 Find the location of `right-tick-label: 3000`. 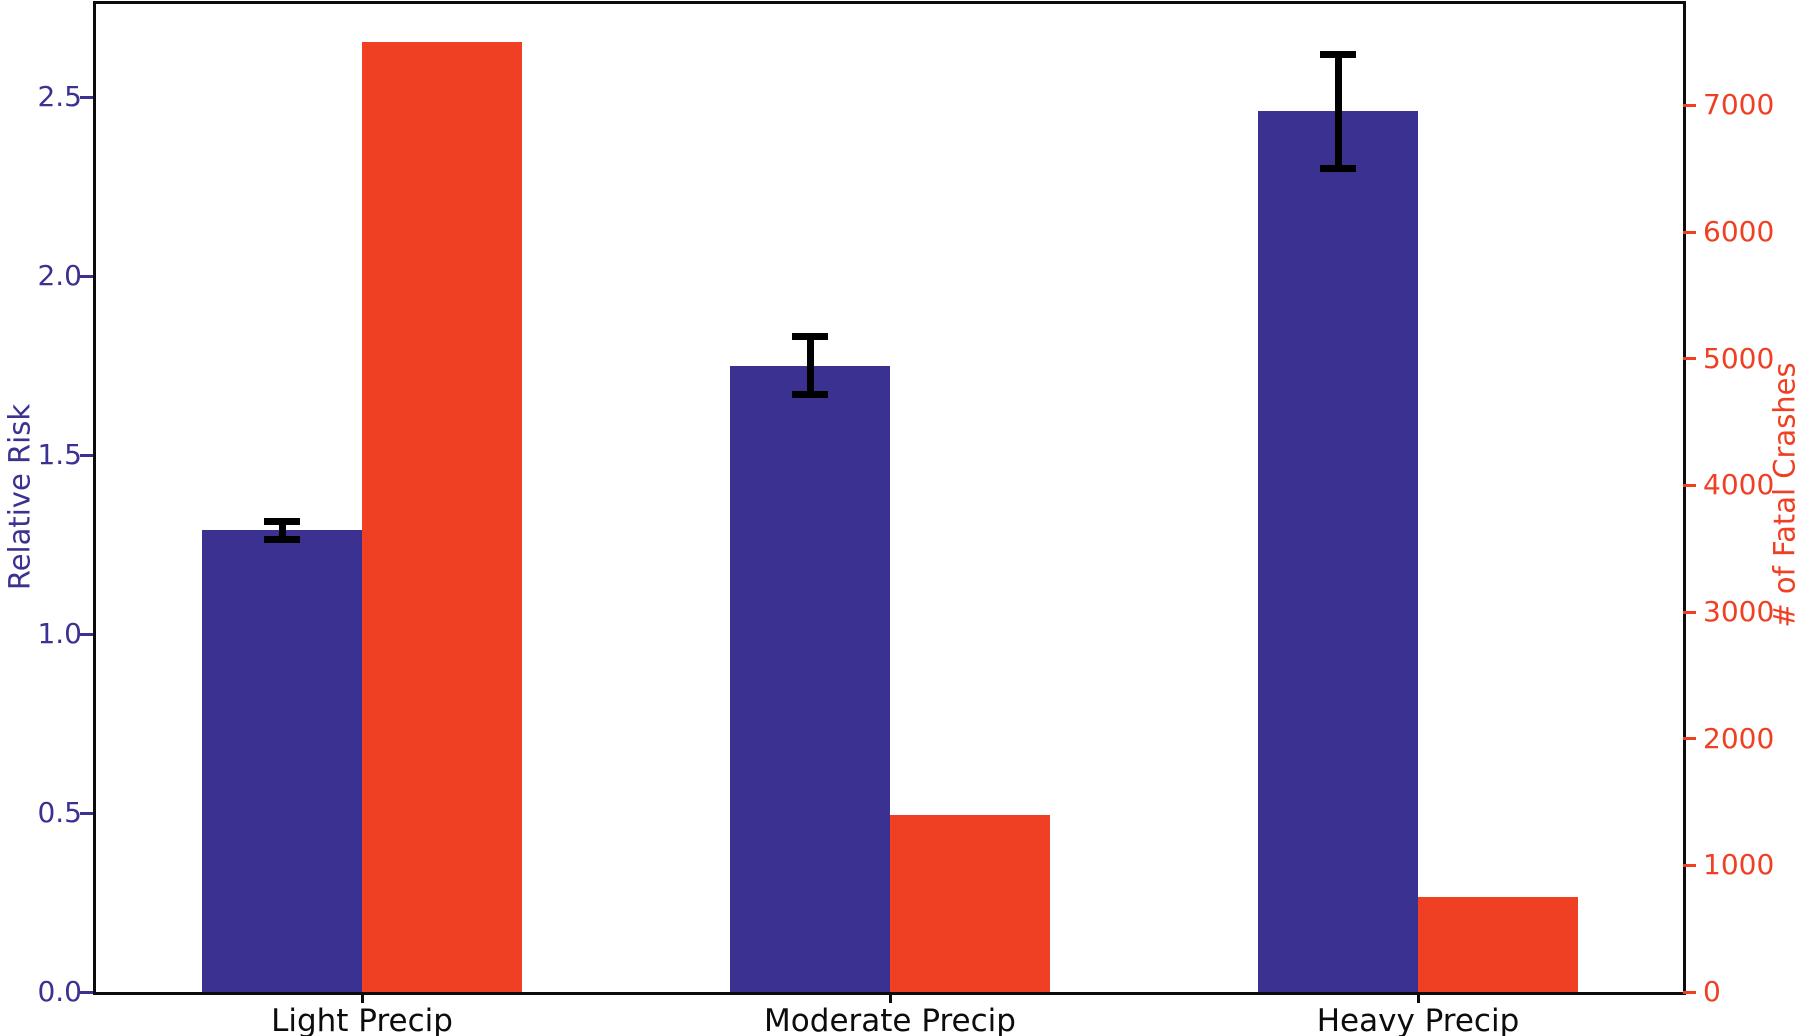

right-tick-label: 3000 is located at coordinates (1739, 611).